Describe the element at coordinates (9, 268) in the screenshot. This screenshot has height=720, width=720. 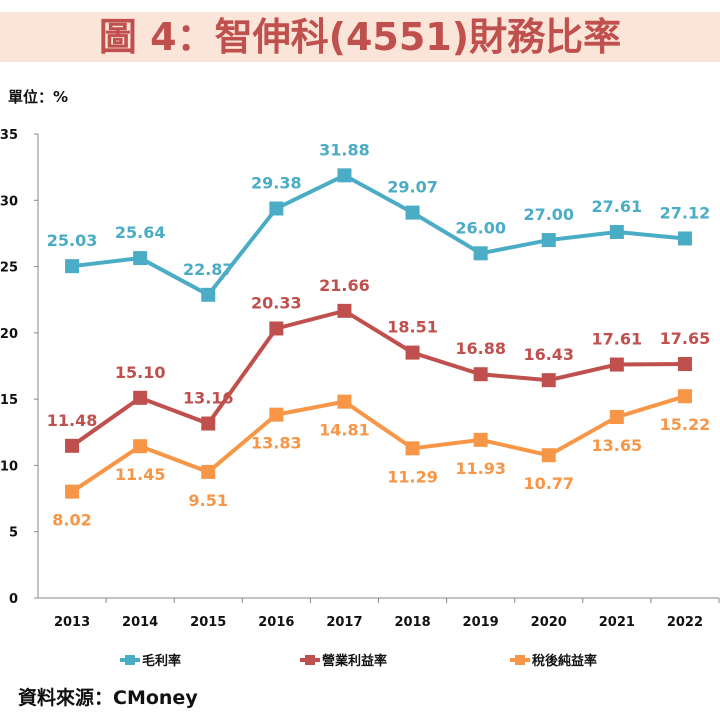
I see `y-tick-label: 25` at that location.